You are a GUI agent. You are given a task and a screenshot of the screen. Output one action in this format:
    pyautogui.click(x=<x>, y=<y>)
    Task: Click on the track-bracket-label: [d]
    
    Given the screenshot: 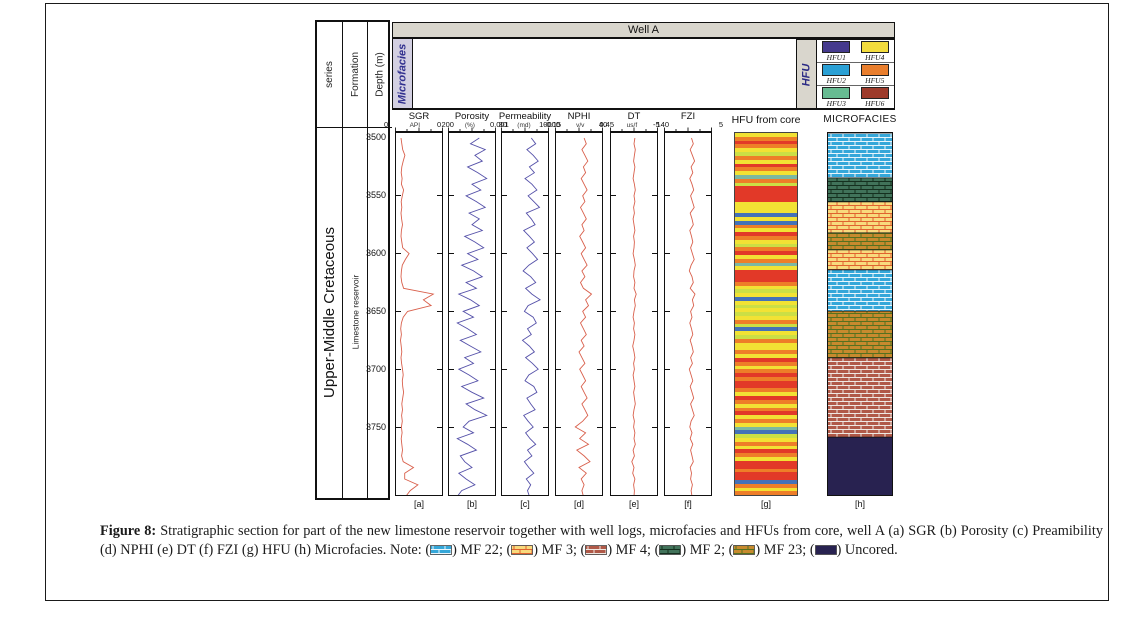 What is the action you would take?
    pyautogui.click(x=578, y=504)
    